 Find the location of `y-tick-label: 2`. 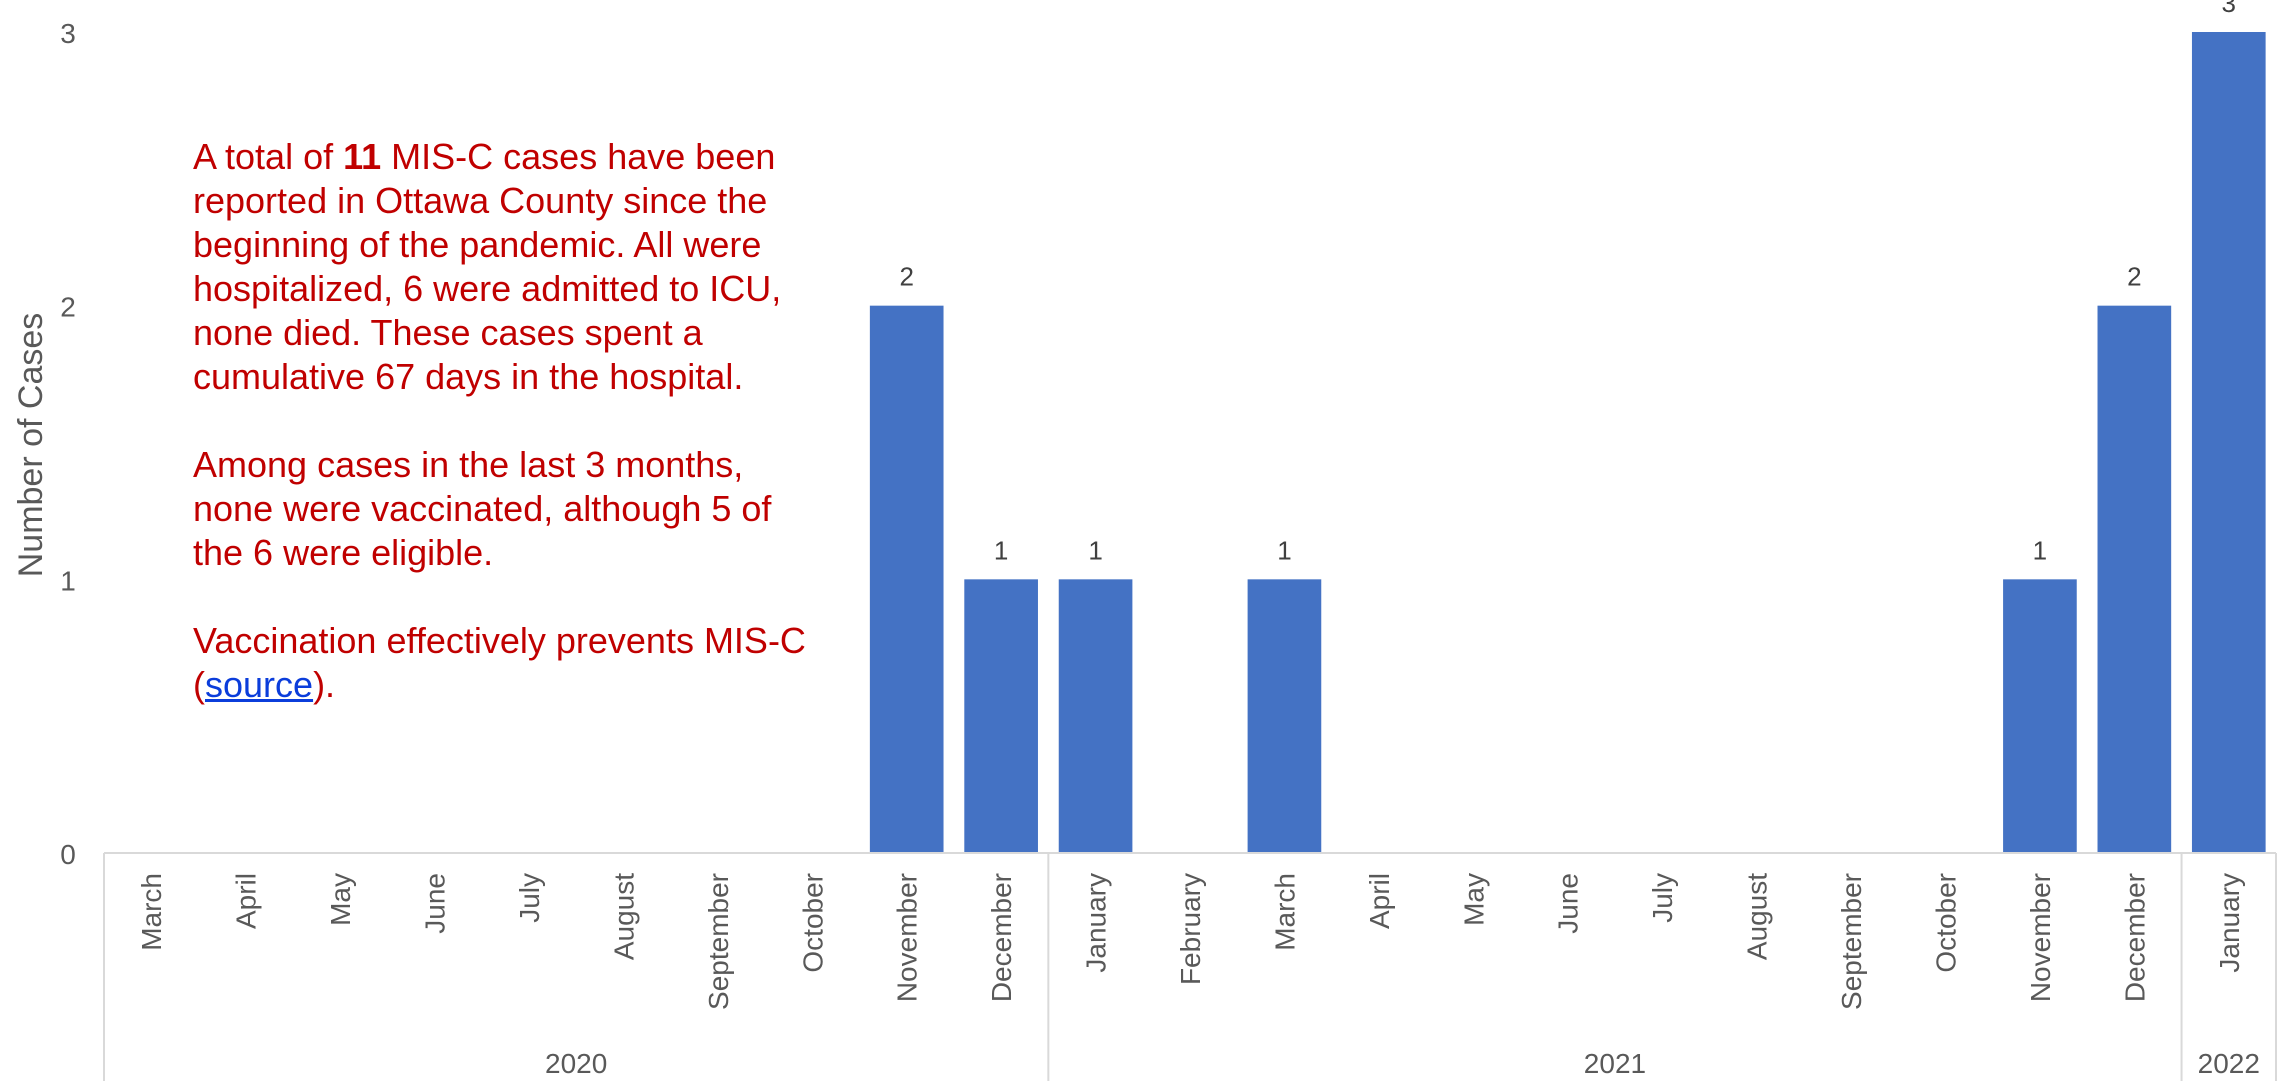

y-tick-label: 2 is located at coordinates (68, 307).